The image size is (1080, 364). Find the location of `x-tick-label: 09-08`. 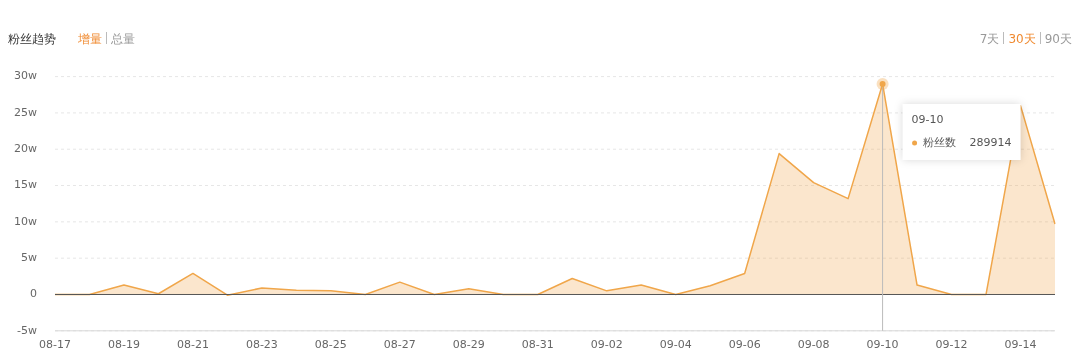

x-tick-label: 09-08 is located at coordinates (813, 345).